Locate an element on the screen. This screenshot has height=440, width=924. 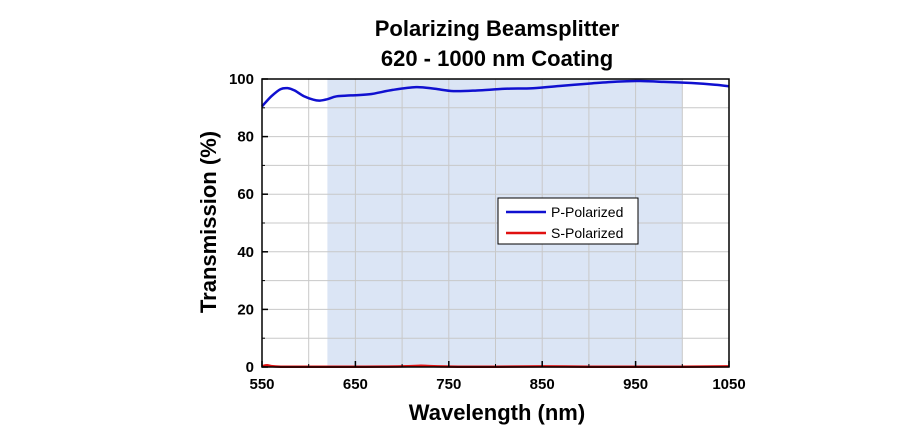
chart-title-line-2: 620 - 1000 nm Coating is located at coordinates (497, 58).